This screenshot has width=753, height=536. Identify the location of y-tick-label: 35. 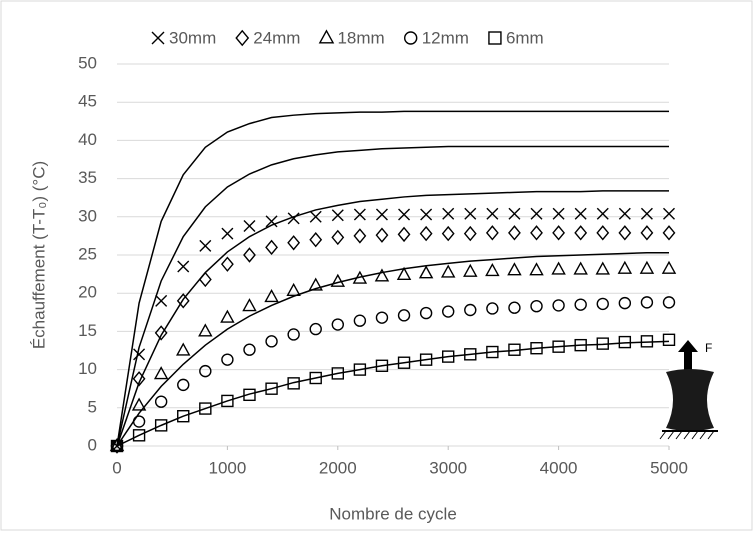
(87, 177).